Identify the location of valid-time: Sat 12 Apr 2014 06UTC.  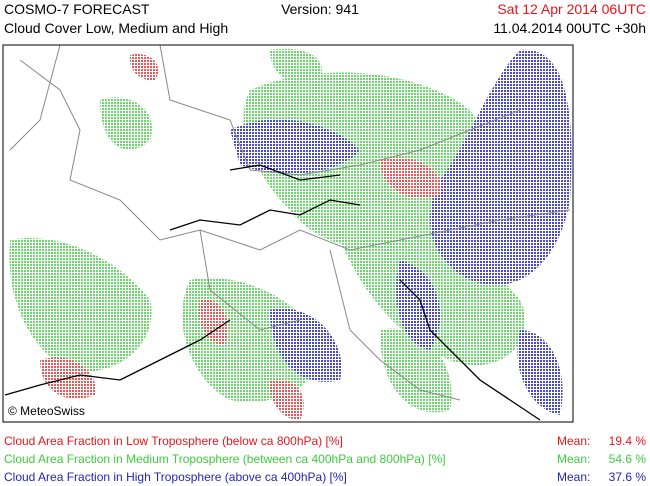
(571, 9).